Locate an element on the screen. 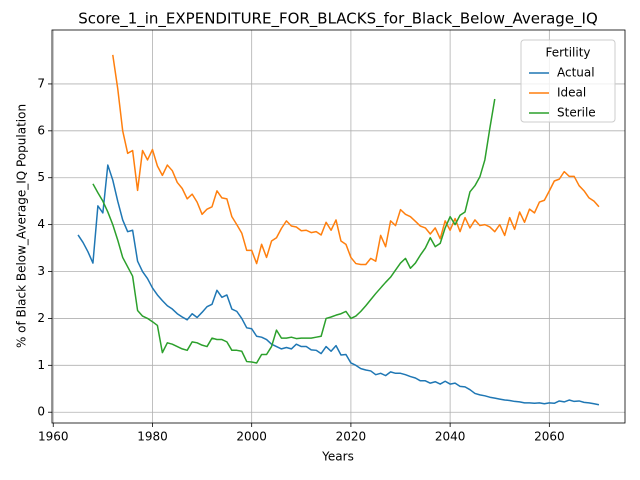 Image resolution: width=640 pixels, height=480 pixels. legend-label: Ideal is located at coordinates (571, 93).